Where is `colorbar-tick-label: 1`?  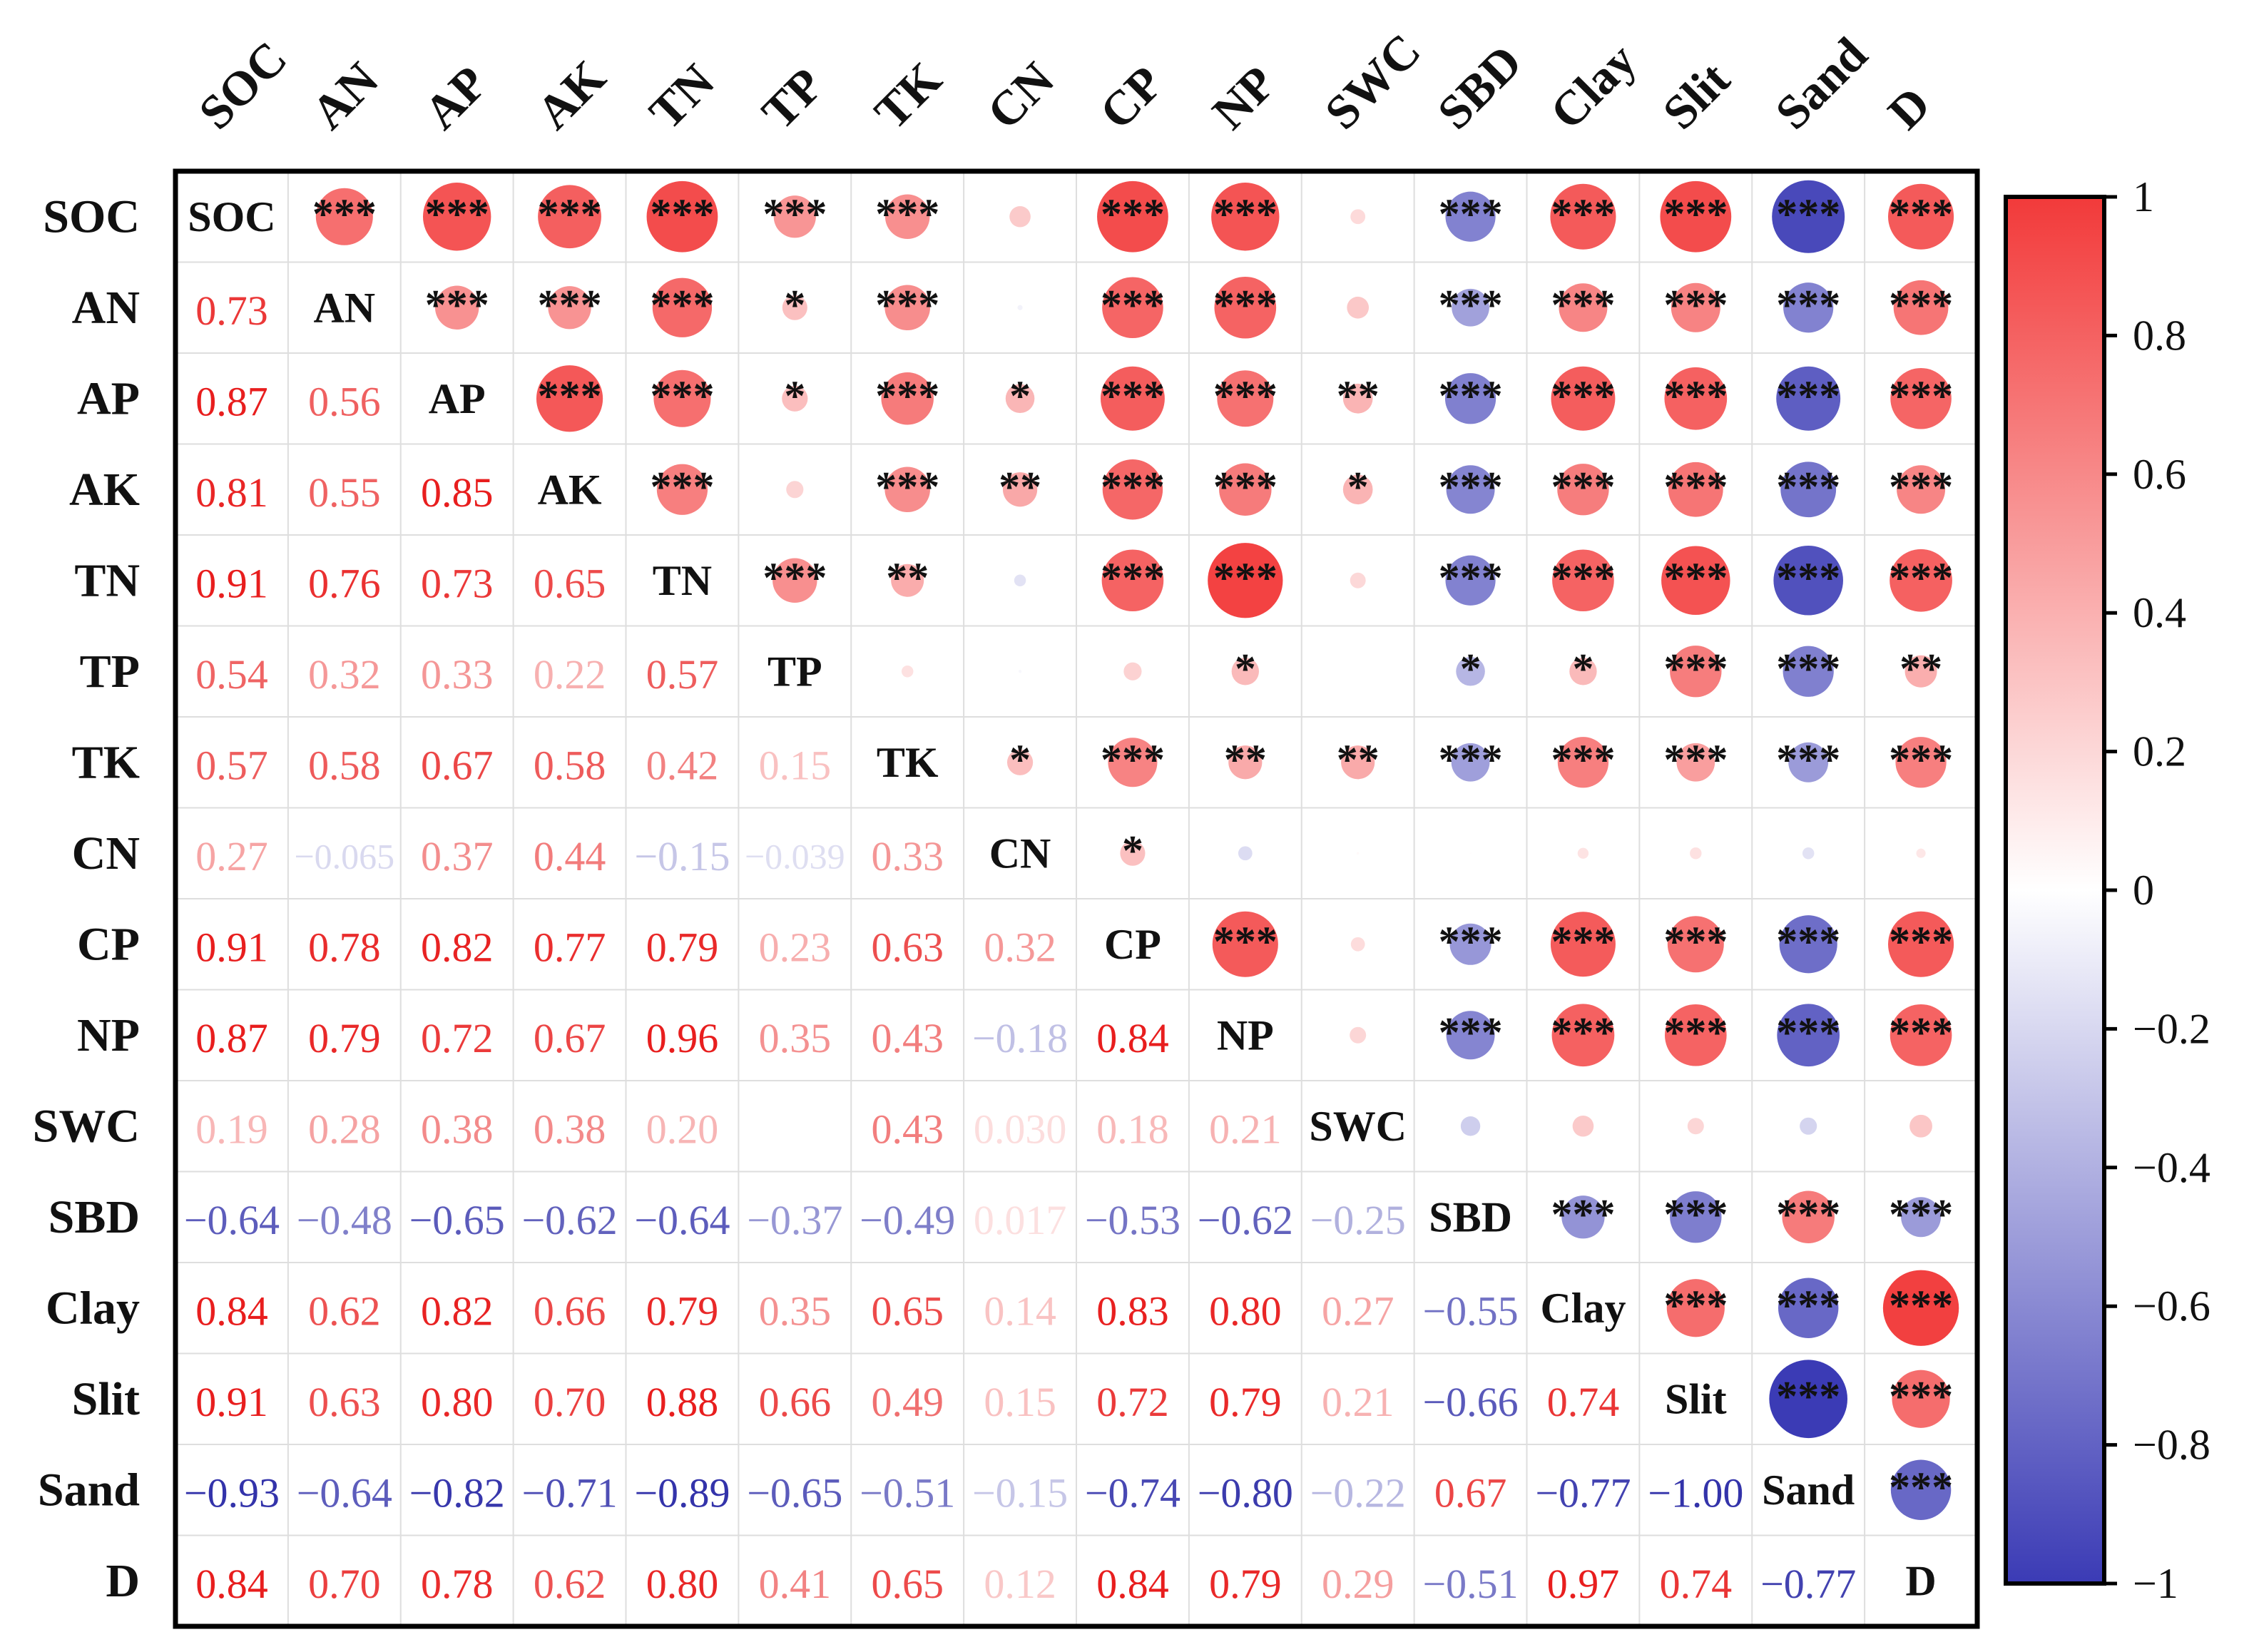 colorbar-tick-label: 1 is located at coordinates (2144, 196).